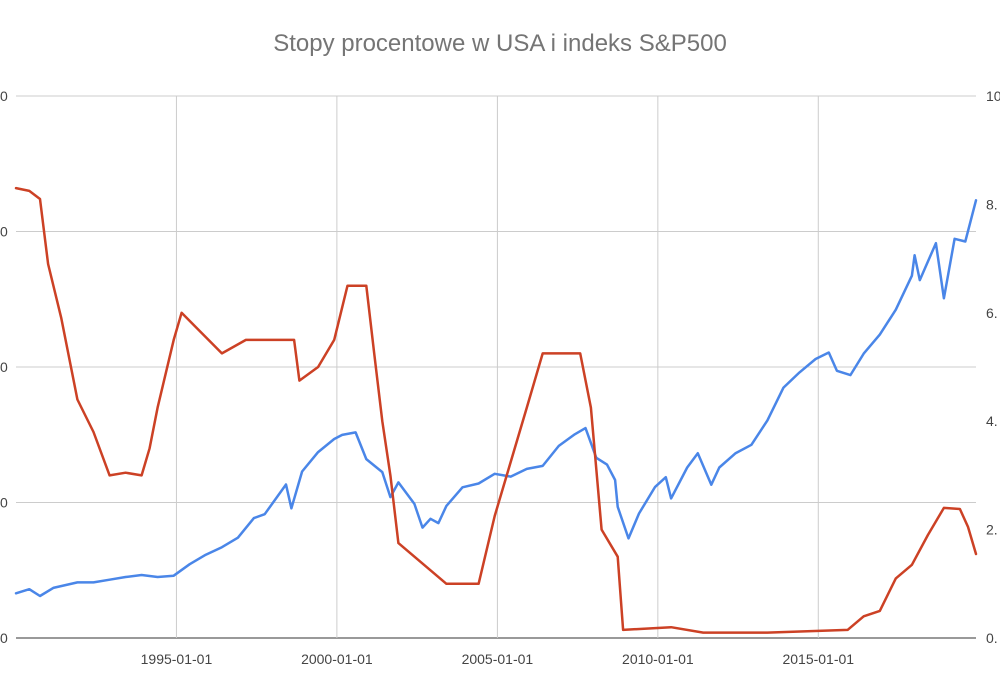 The image size is (1000, 700). Describe the element at coordinates (993, 96) in the screenshot. I see `right-tick-label: 10` at that location.